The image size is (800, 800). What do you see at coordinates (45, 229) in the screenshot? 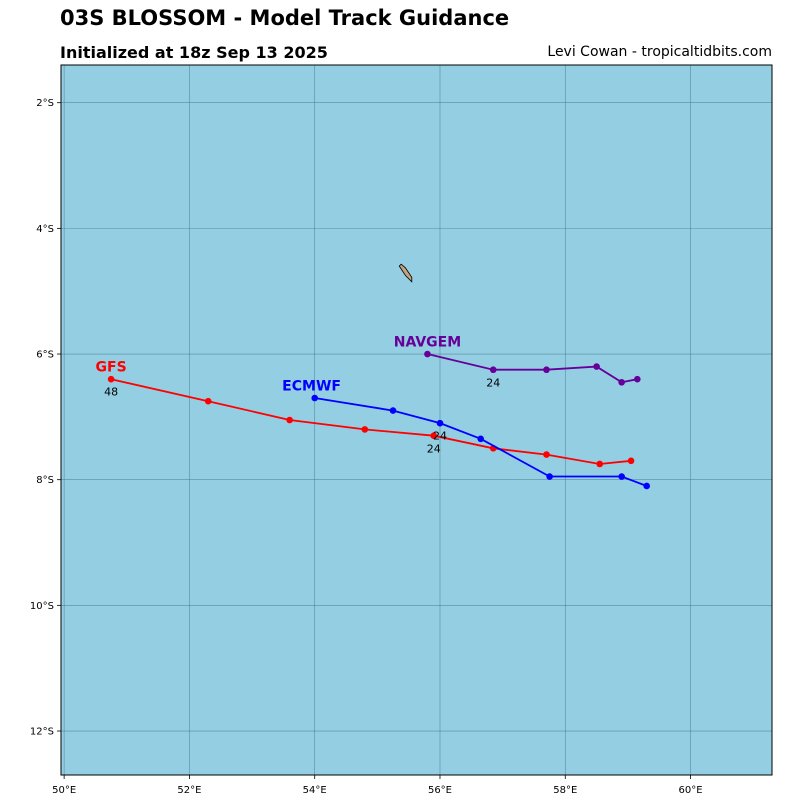
I see `y-tick-label: 4°S` at bounding box center [45, 229].